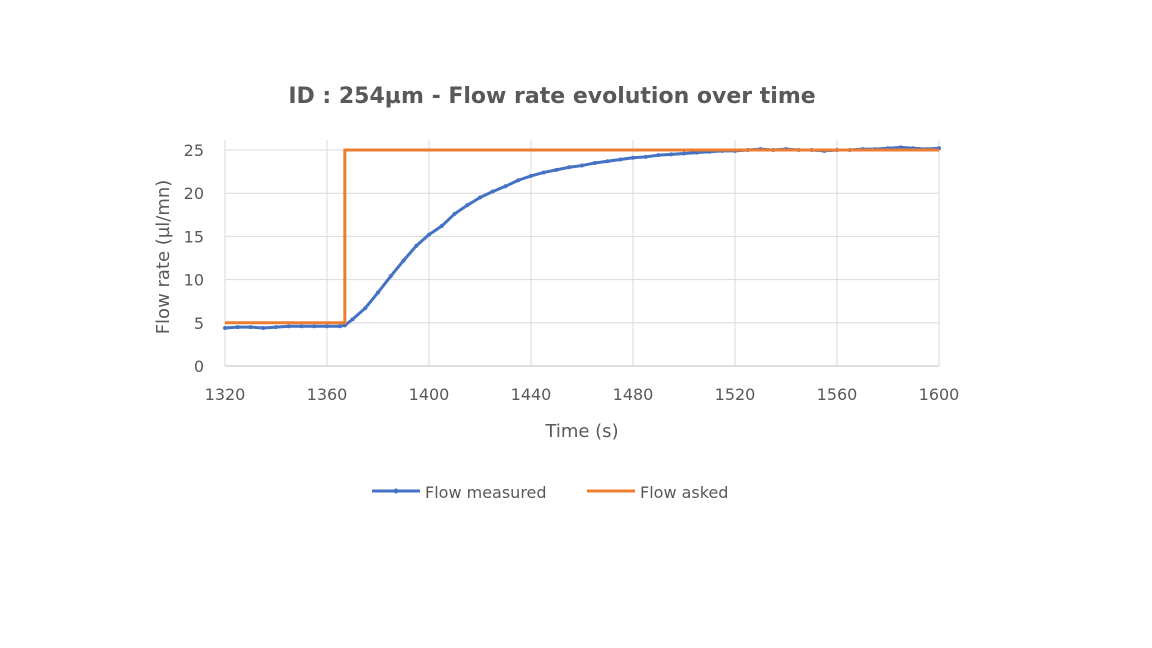 Image resolution: width=1152 pixels, height=648 pixels. I want to click on x-axis-title: Time (s), so click(581, 431).